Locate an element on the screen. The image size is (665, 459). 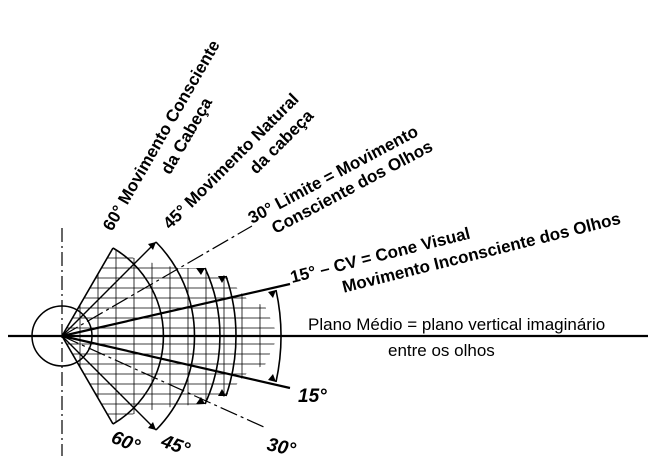
ray-15-lower is located at coordinates (176, 362).